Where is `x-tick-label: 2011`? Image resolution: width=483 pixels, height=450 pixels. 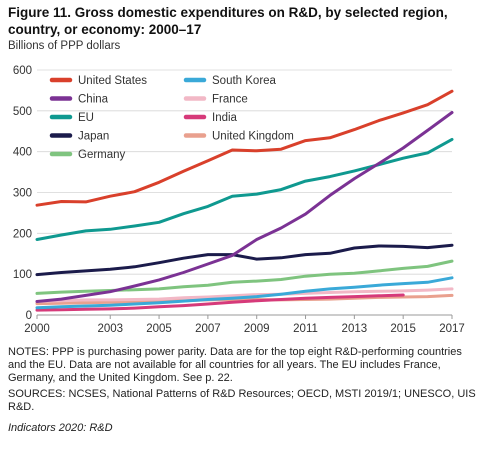 x-tick-label: 2011 is located at coordinates (305, 329).